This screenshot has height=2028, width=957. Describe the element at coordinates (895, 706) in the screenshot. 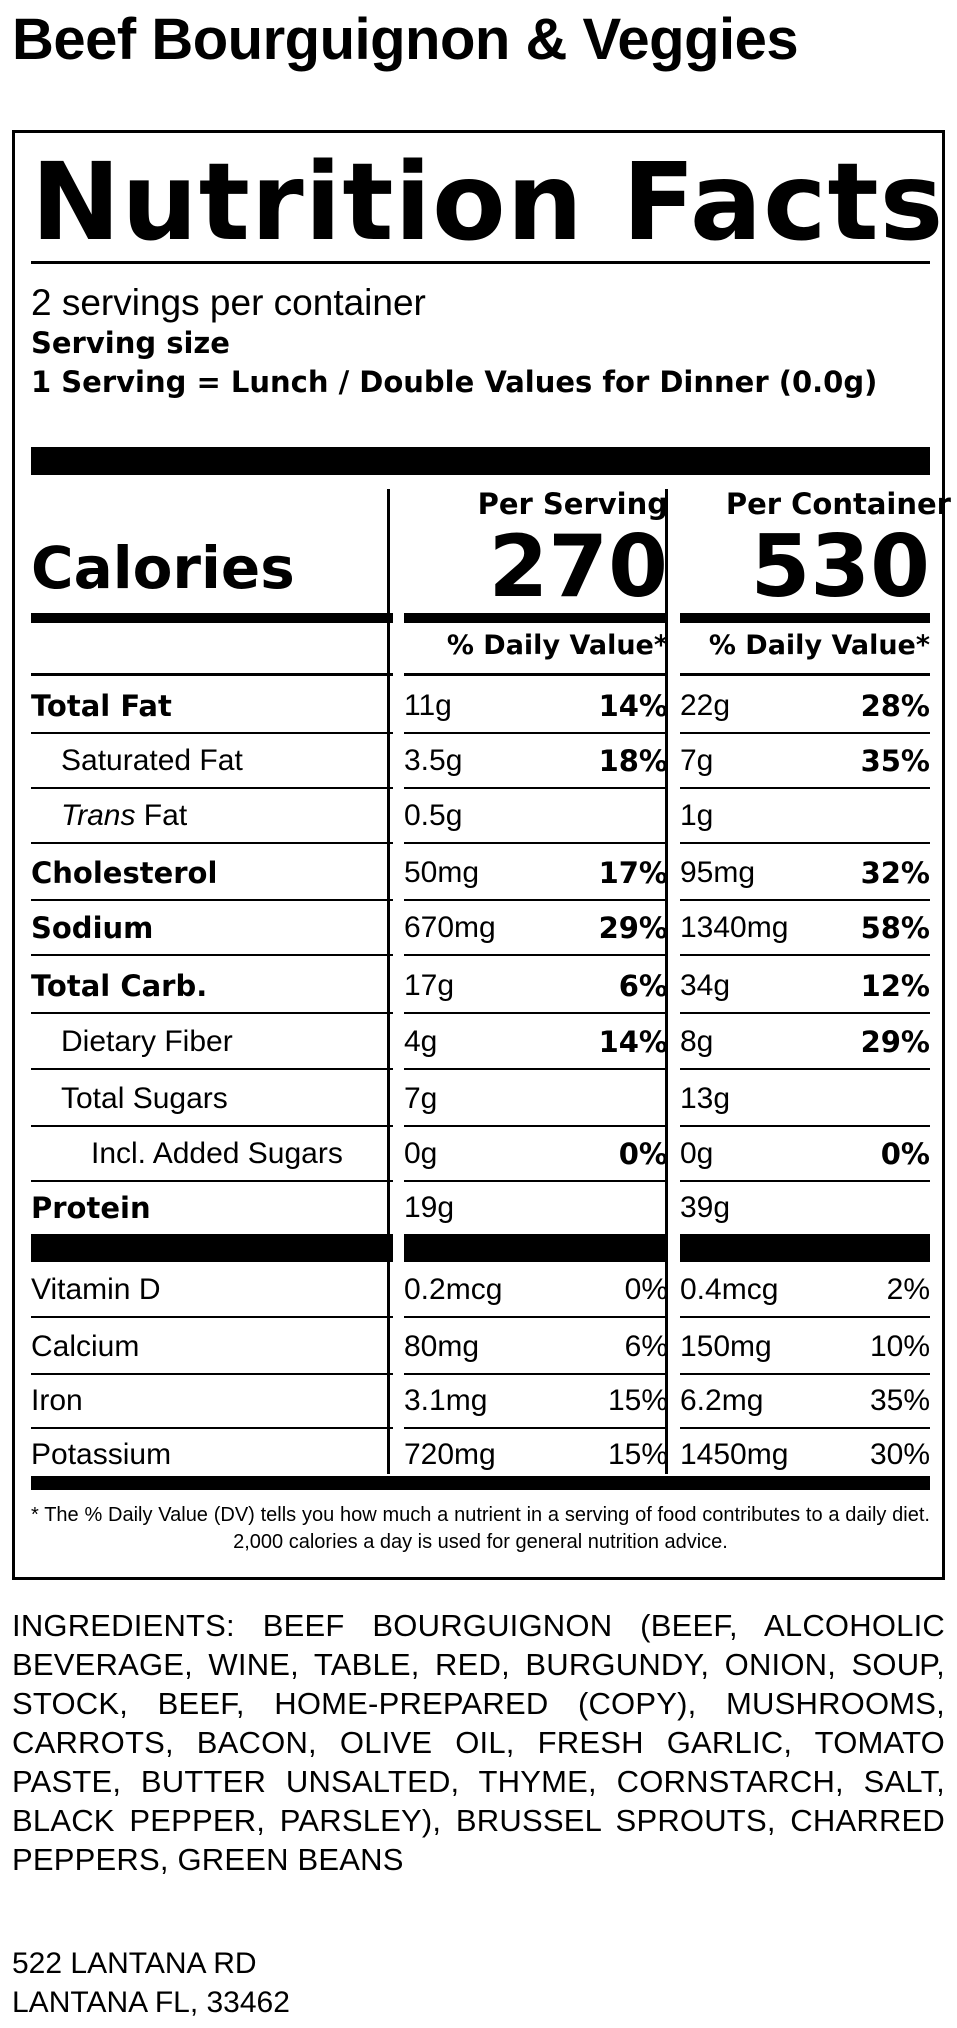

I see `container-daily-value: 28%` at that location.